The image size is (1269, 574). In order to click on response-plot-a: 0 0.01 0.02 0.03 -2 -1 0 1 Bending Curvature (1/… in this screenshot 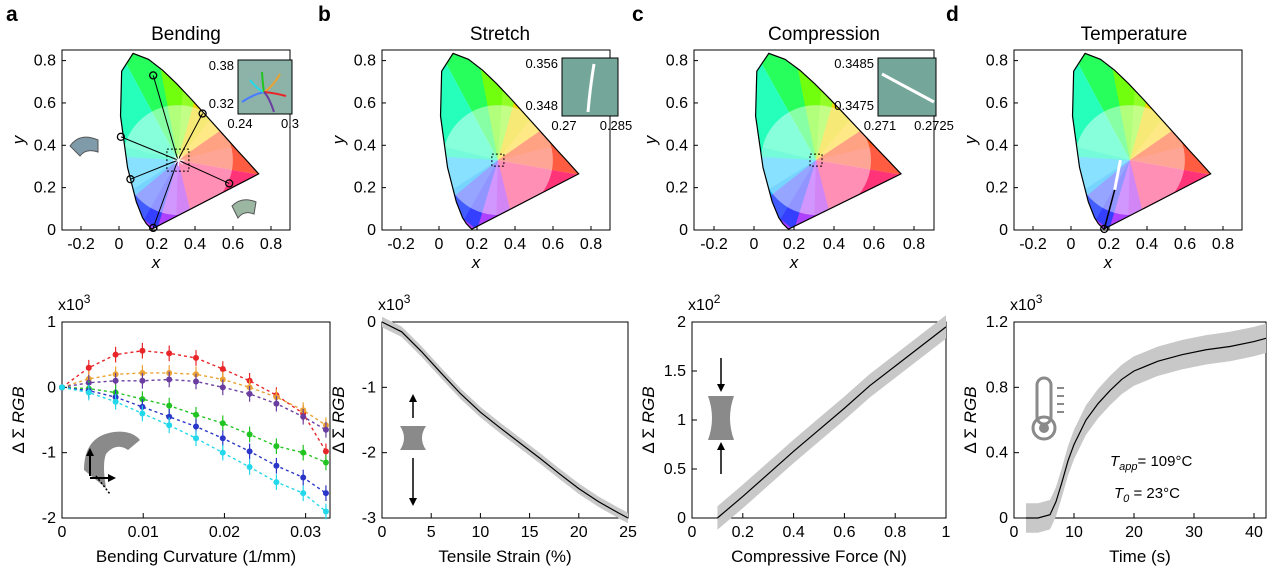, I will do `click(170, 429)`.